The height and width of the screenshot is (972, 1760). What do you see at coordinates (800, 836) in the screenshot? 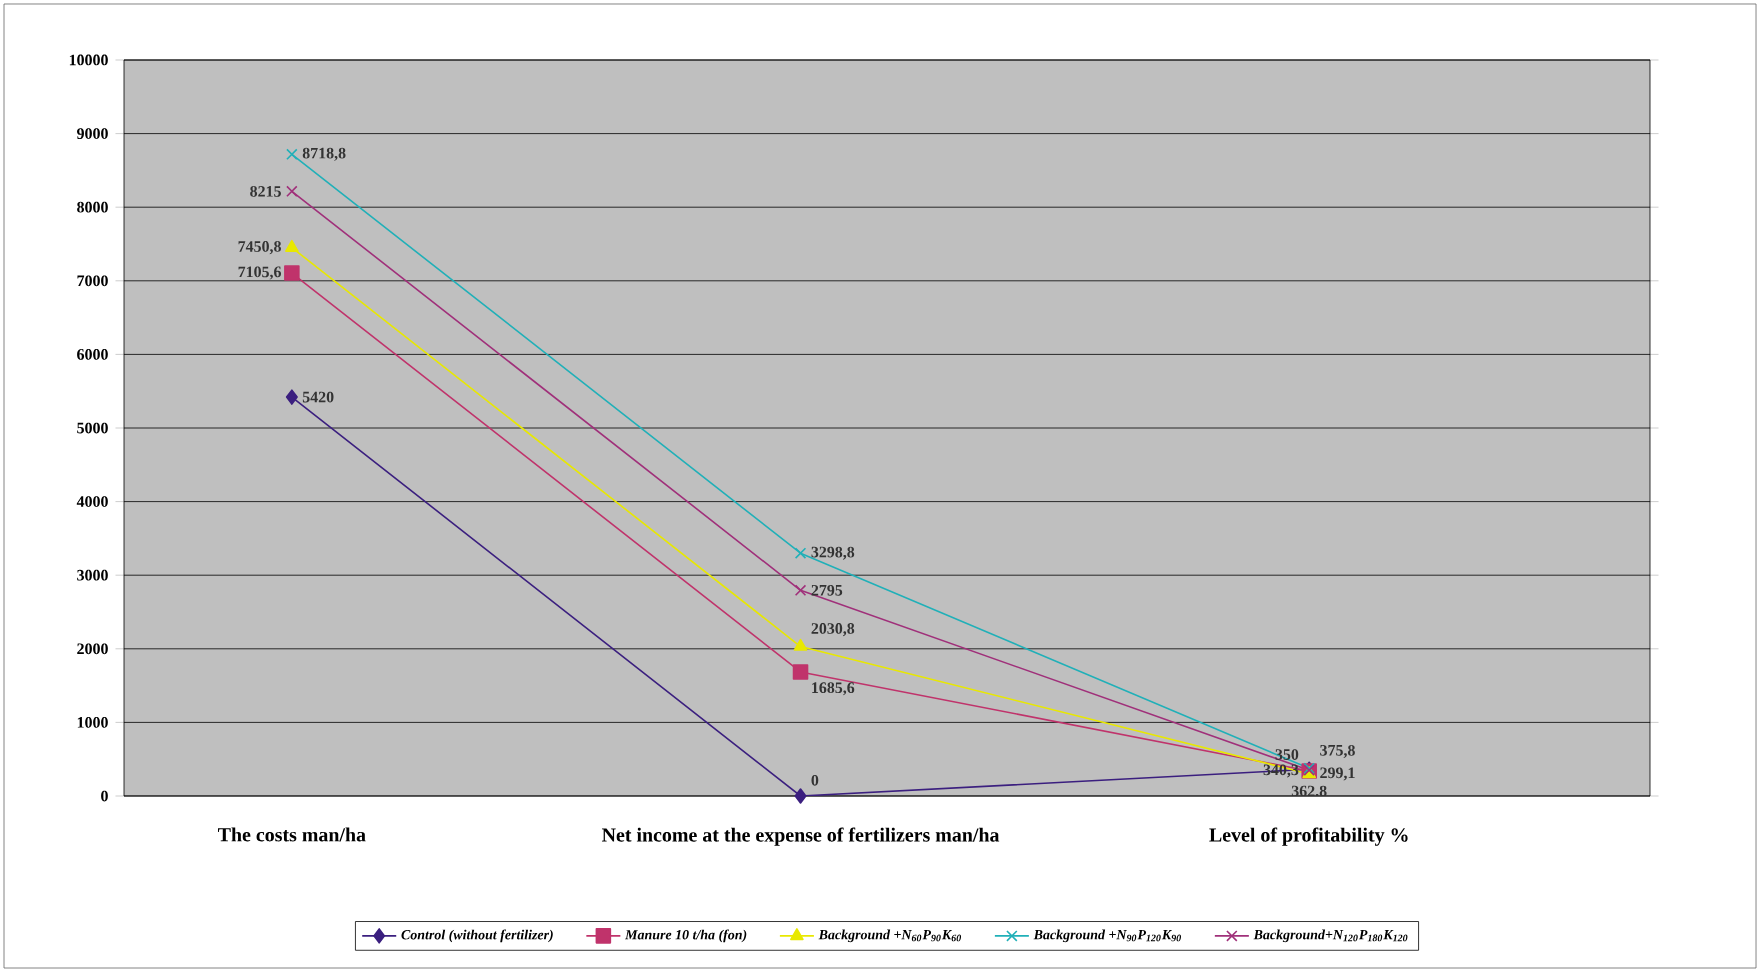
I see `x-tick-label: Net income at the expense of fertilizers man/ha` at bounding box center [800, 836].